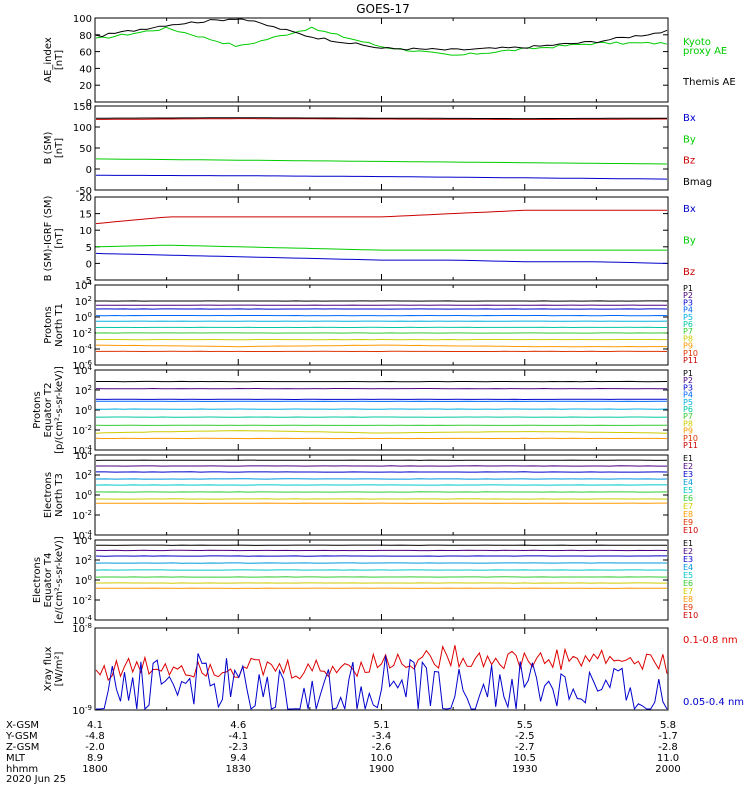 This screenshot has width=750, height=800. Describe the element at coordinates (48, 580) in the screenshot. I see `y-axis-label: Equator T4` at that location.